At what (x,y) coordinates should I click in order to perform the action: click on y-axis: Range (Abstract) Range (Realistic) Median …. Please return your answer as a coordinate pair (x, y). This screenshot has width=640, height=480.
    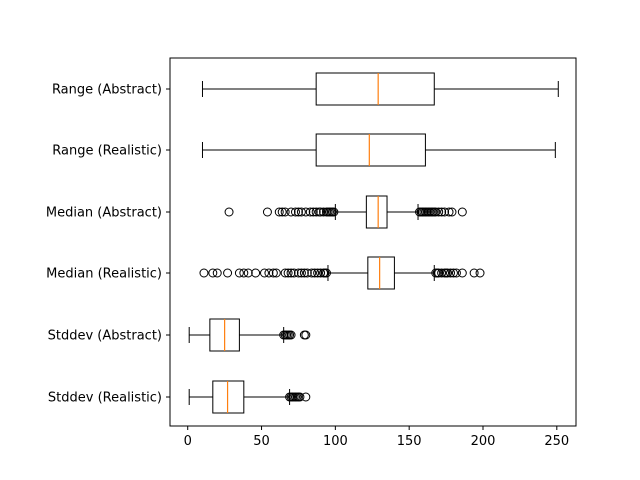
    Looking at the image, I should click on (108, 244).